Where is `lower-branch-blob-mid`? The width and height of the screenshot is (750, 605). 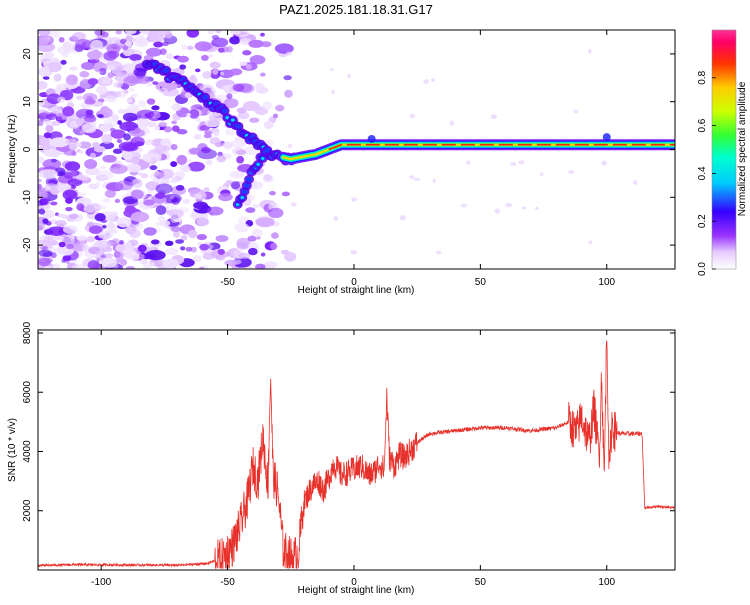 lower-branch-blob-mid is located at coordinates (249, 179).